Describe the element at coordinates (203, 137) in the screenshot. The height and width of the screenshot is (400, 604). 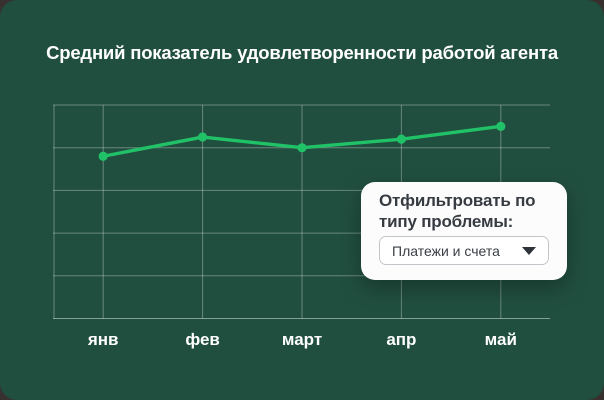
I see `data-point-фев` at that location.